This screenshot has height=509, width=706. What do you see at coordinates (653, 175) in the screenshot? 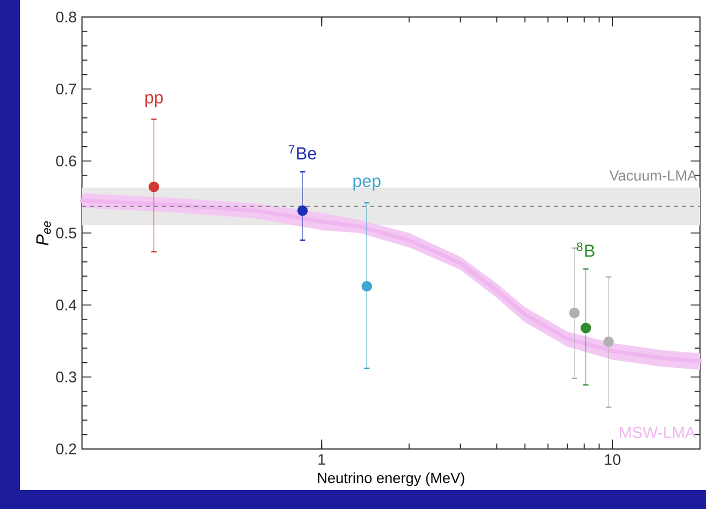
I see `band-label: Vacuum-LMA` at bounding box center [653, 175].